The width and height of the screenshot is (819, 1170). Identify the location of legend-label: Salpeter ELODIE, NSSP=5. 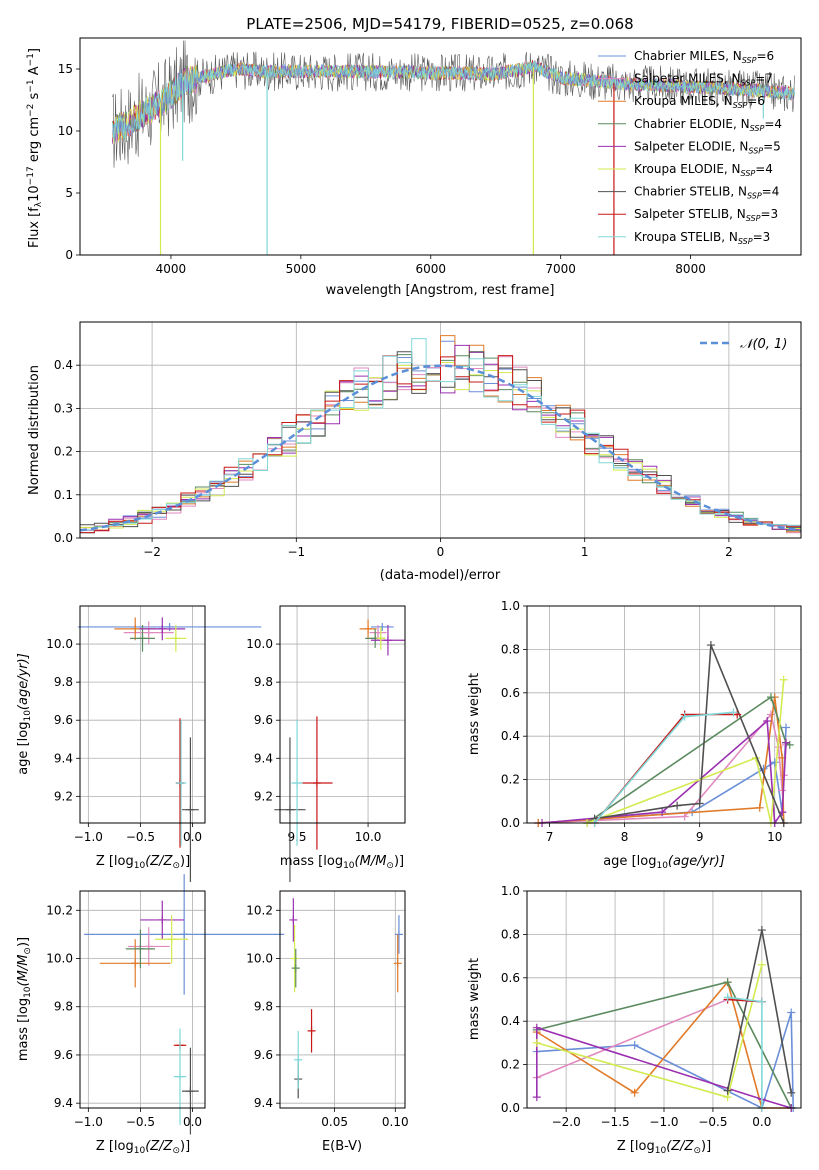
(707, 147).